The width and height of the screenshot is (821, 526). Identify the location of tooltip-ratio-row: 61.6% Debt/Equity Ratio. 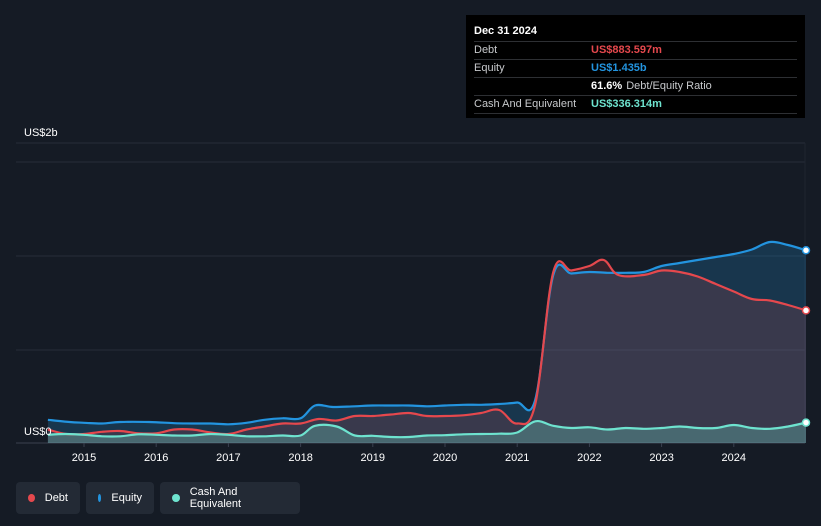
(635, 86).